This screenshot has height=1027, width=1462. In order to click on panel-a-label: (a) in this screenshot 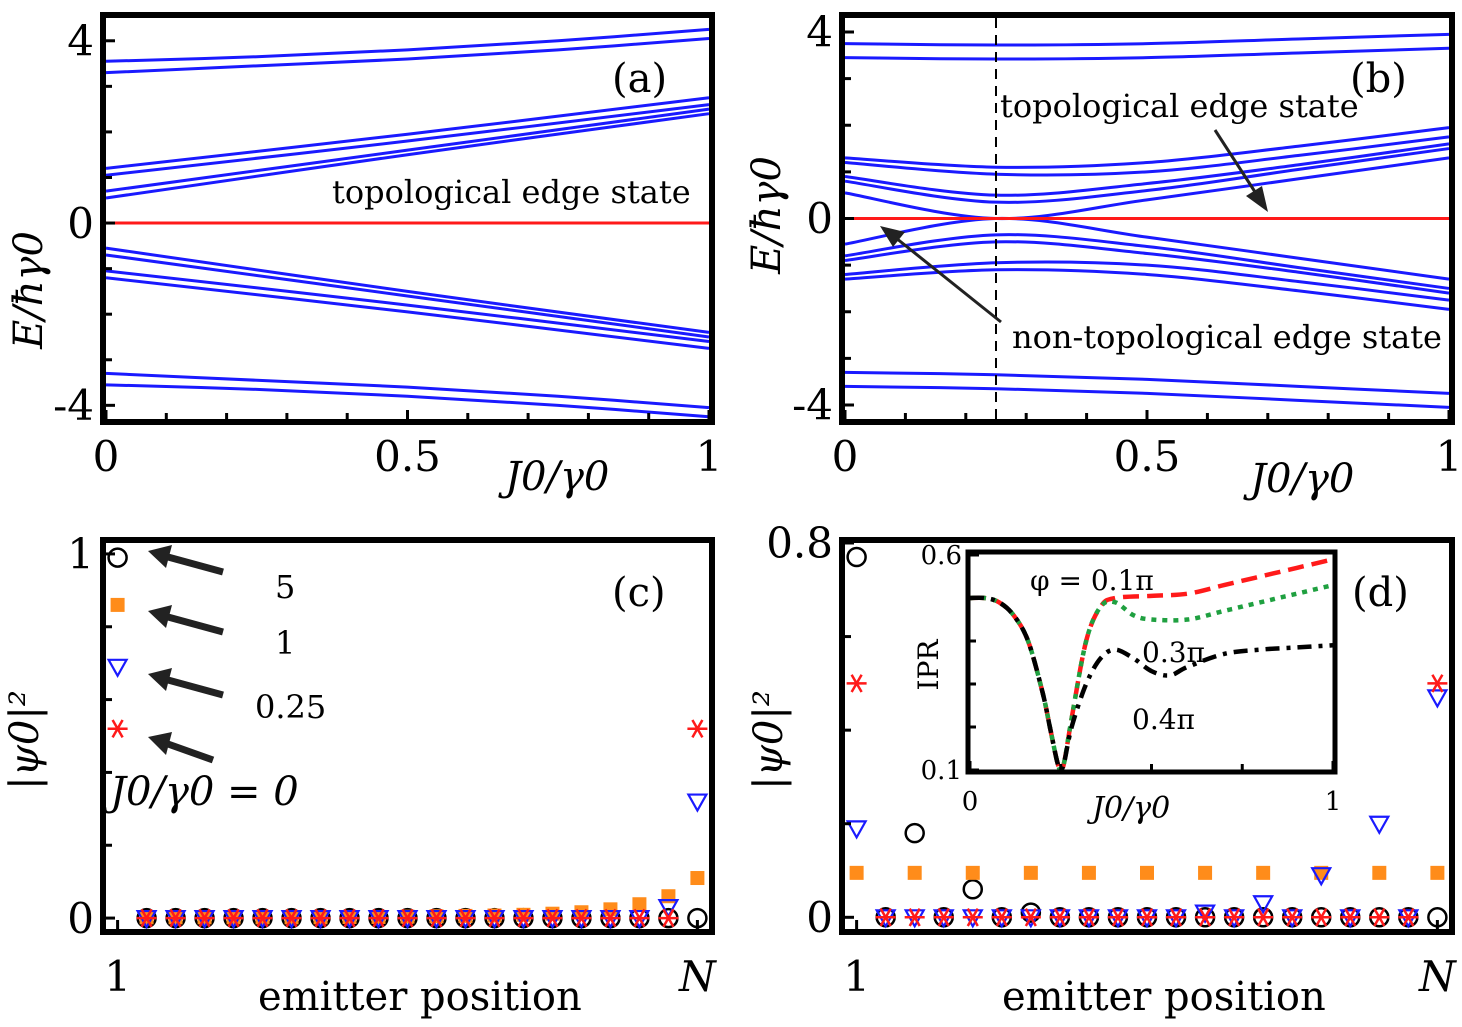, I will do `click(639, 79)`.